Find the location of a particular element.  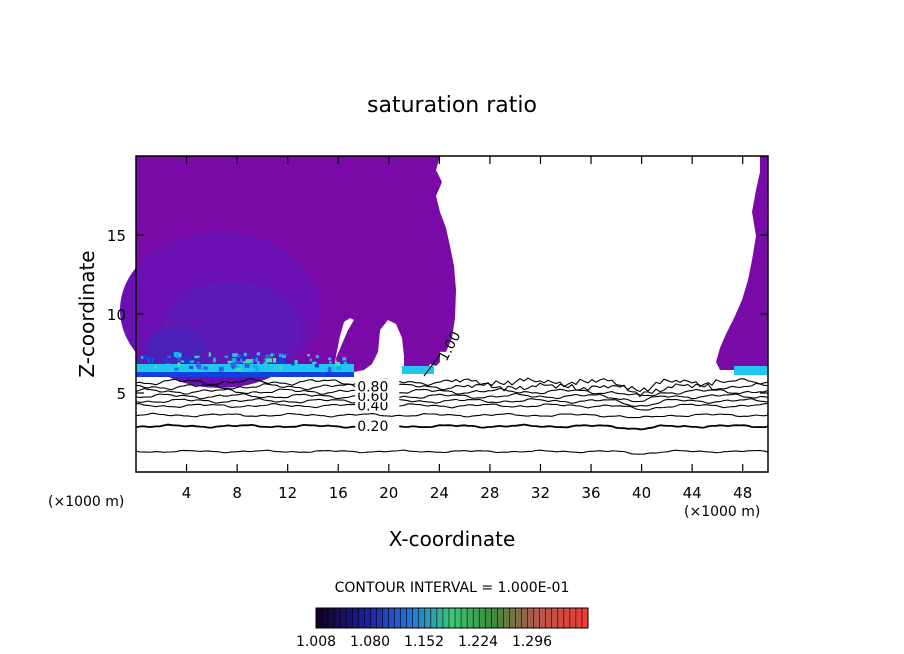

chart-title: saturation ratio is located at coordinates (452, 105).